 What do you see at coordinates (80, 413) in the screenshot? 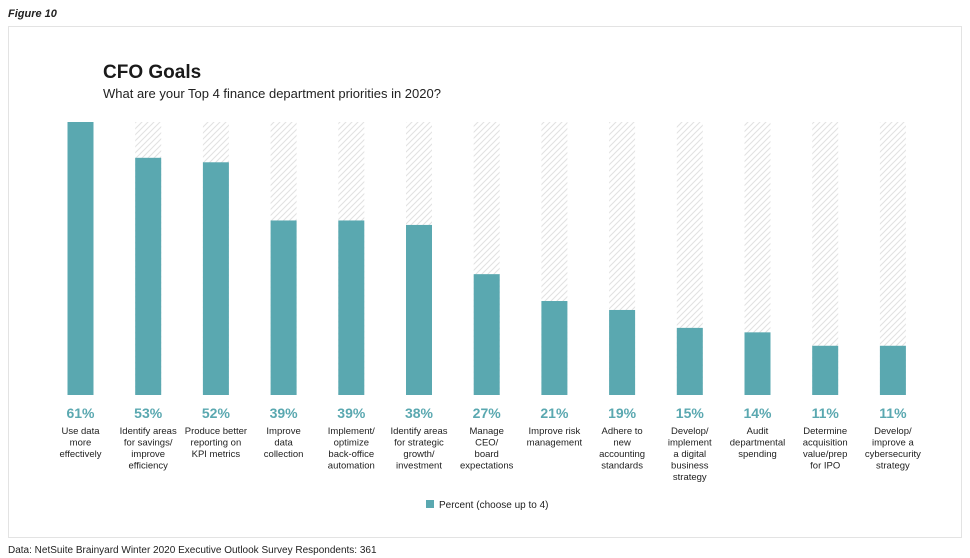
I see `data-label: 61%` at bounding box center [80, 413].